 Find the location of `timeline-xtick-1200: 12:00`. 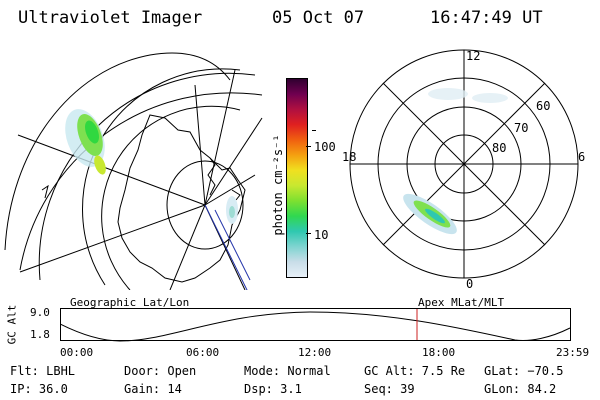

timeline-xtick-1200: 12:00 is located at coordinates (315, 352).